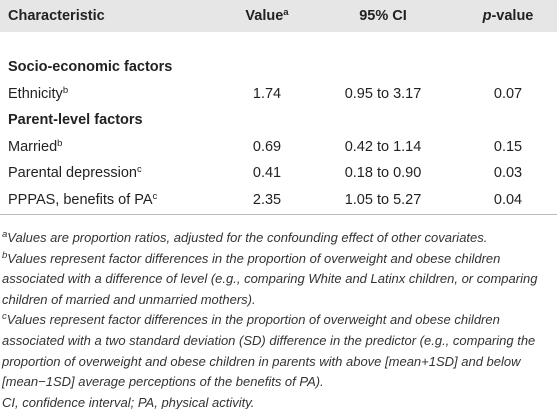 The width and height of the screenshot is (557, 409). I want to click on cell-text: Parental depression, so click(72, 173).